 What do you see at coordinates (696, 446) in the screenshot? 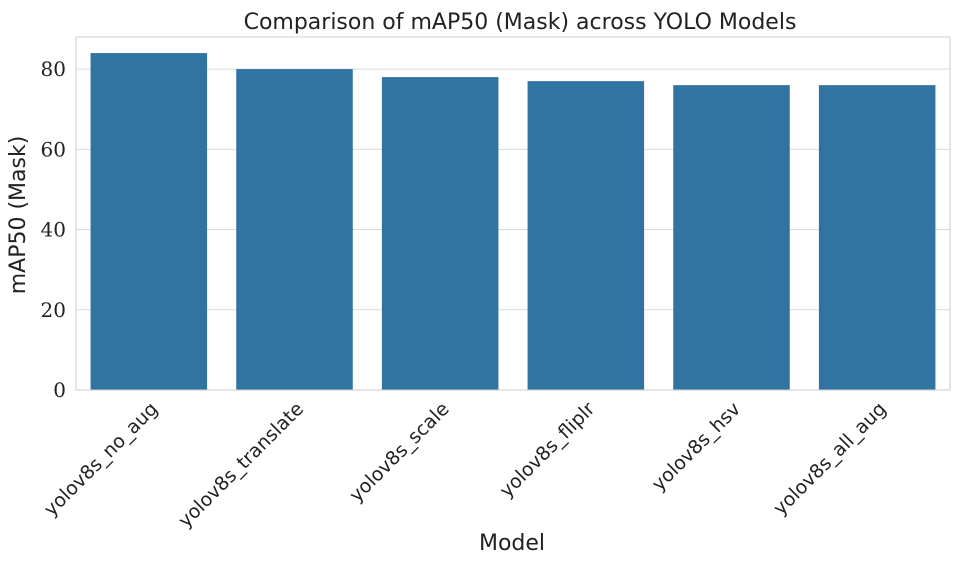
I see `x-tick-label: yolov8s_hsv` at bounding box center [696, 446].